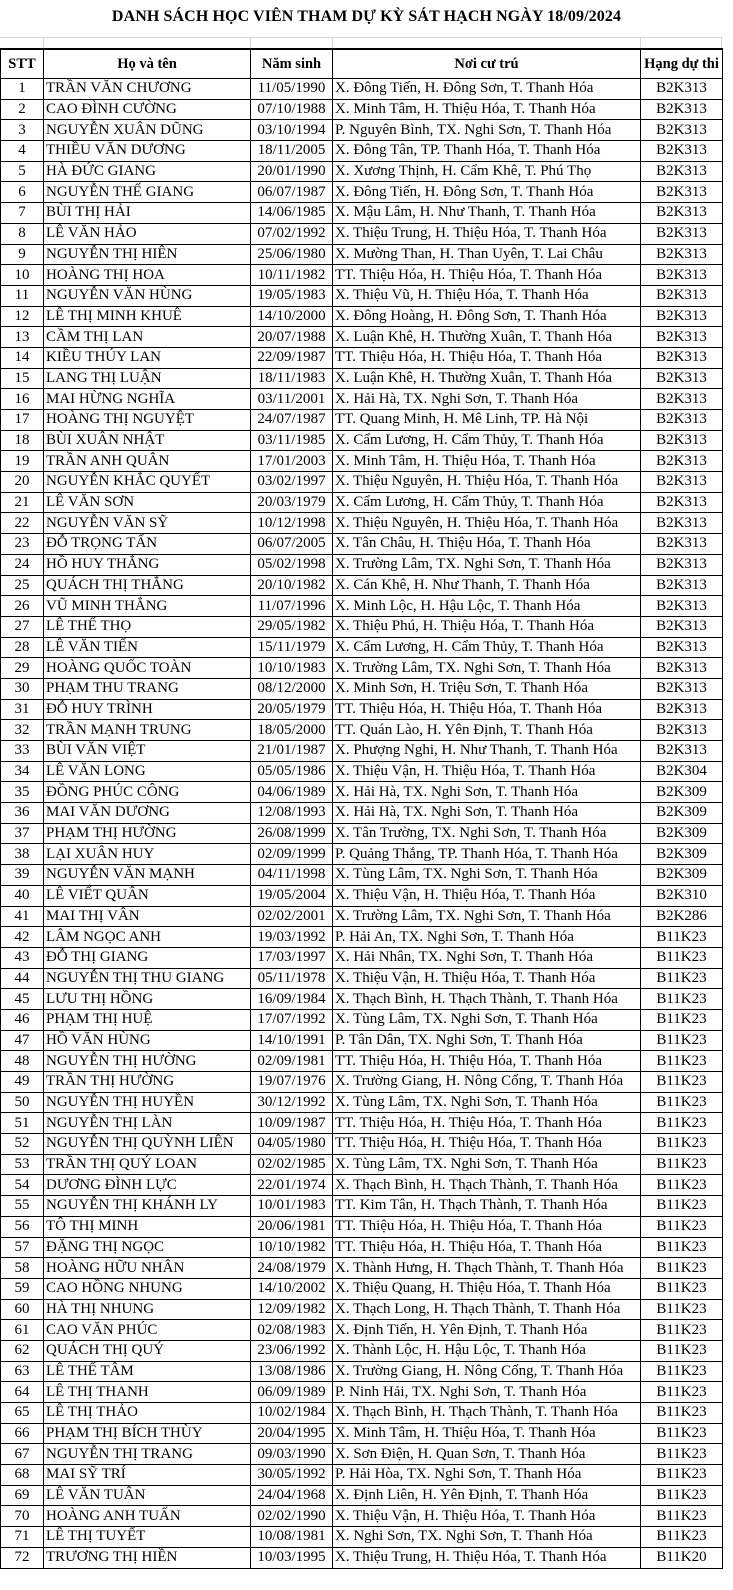 Image resolution: width=733 pixels, height=1590 pixels. What do you see at coordinates (291, 1288) in the screenshot?
I see `cell-birth-date: 14/10/2002` at bounding box center [291, 1288].